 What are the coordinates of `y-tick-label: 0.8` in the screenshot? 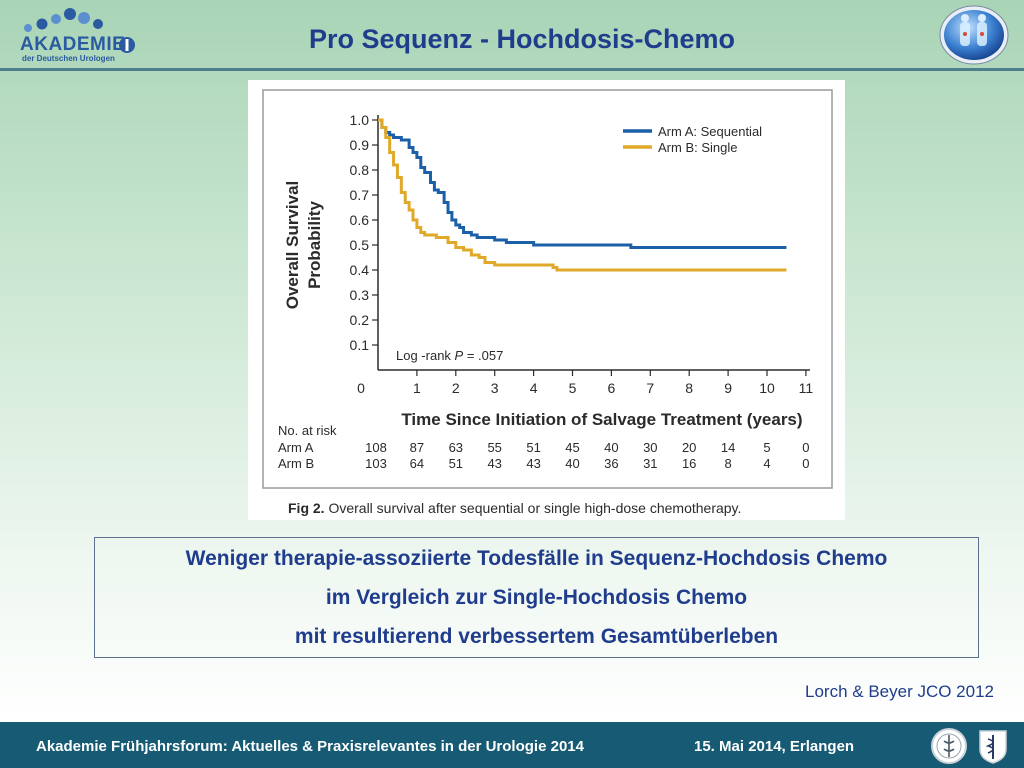 It's located at (360, 170).